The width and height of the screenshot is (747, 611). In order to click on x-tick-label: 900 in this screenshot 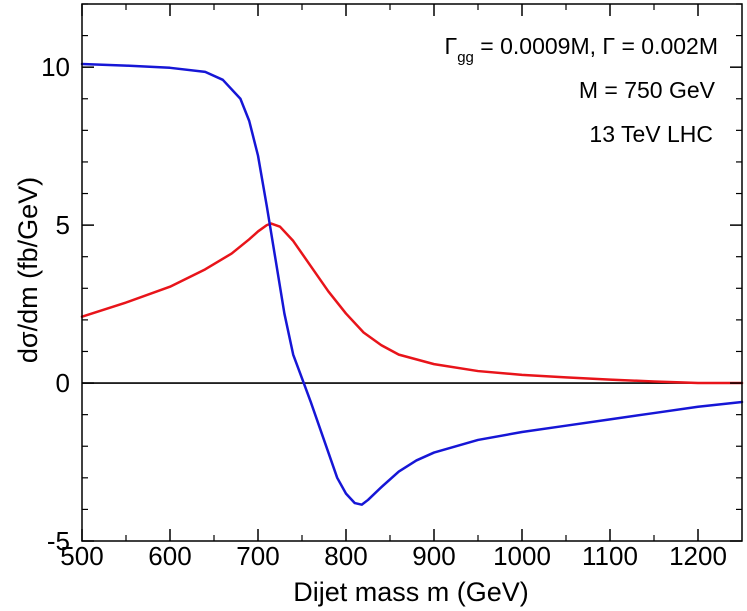, I will do `click(433, 556)`.